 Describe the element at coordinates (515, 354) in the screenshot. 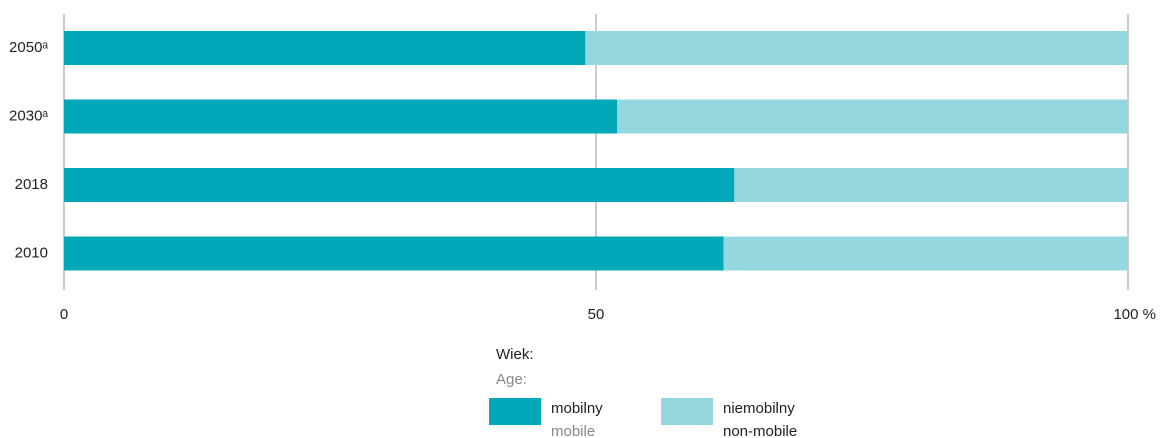

I see `legend-title: Wiek:` at that location.